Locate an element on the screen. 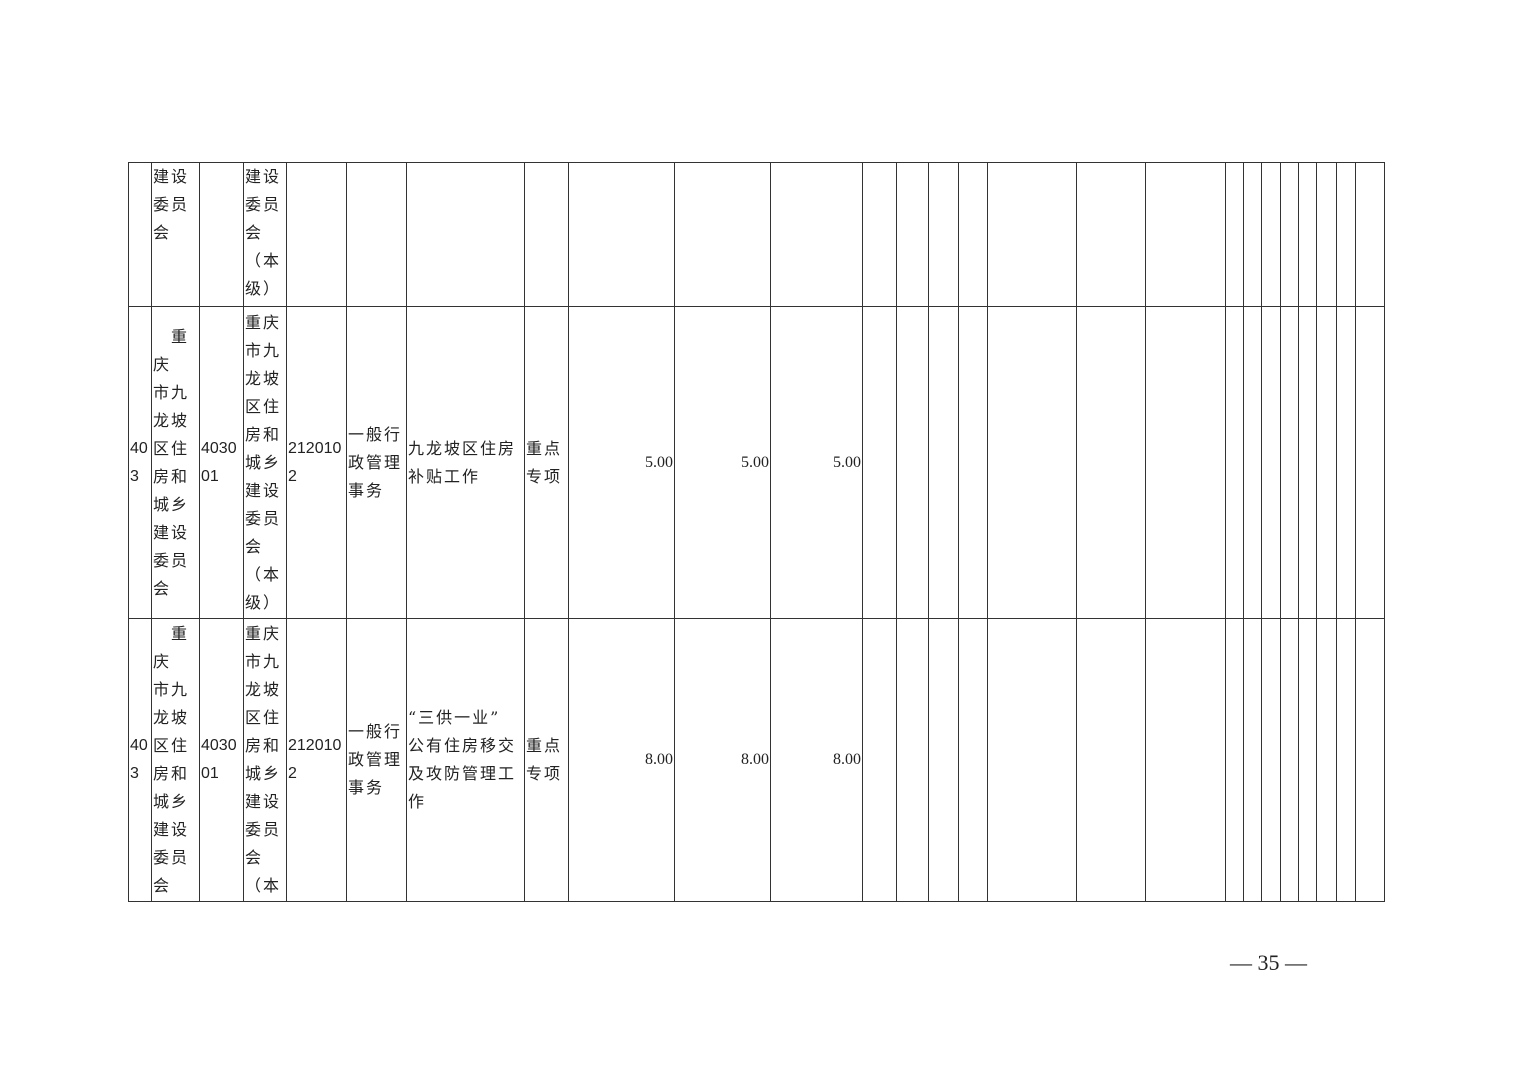 The width and height of the screenshot is (1520, 1074). cell-unit: 重庆 市九 龙坡 区住 房和 城乡 建设 委员 会 （本 级） is located at coordinates (265, 462).